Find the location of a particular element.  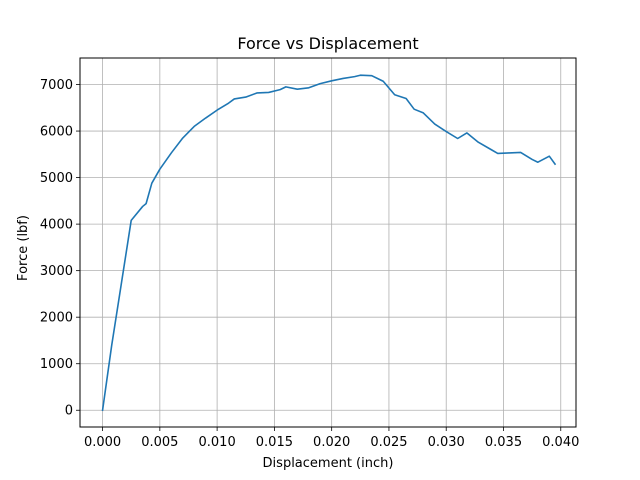

y-tick-label: 0 is located at coordinates (69, 411).